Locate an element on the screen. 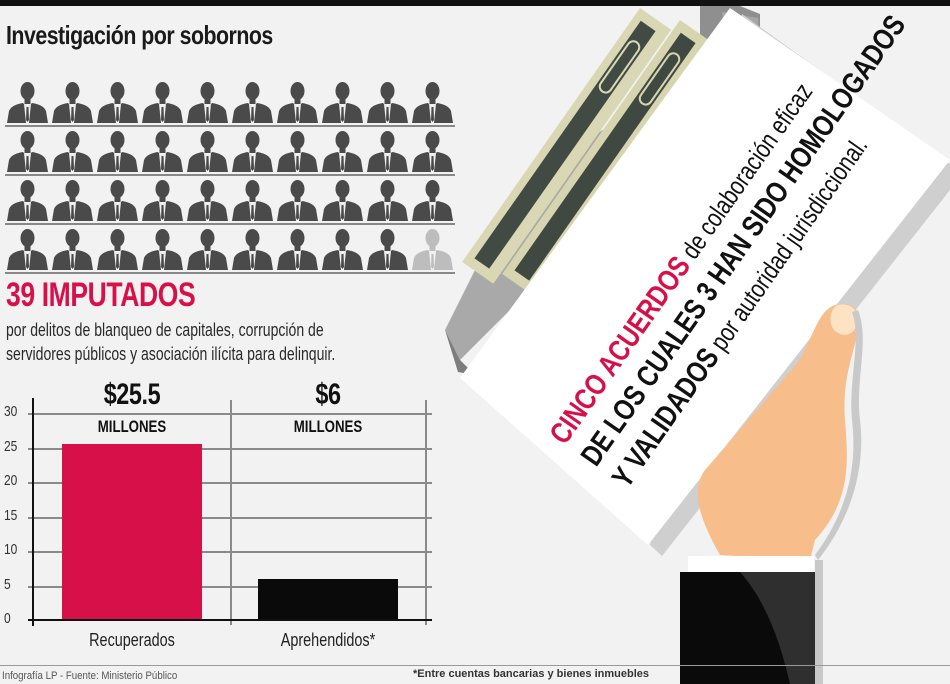 The height and width of the screenshot is (684, 950). bar1-unit-label: MILLONES is located at coordinates (132, 426).